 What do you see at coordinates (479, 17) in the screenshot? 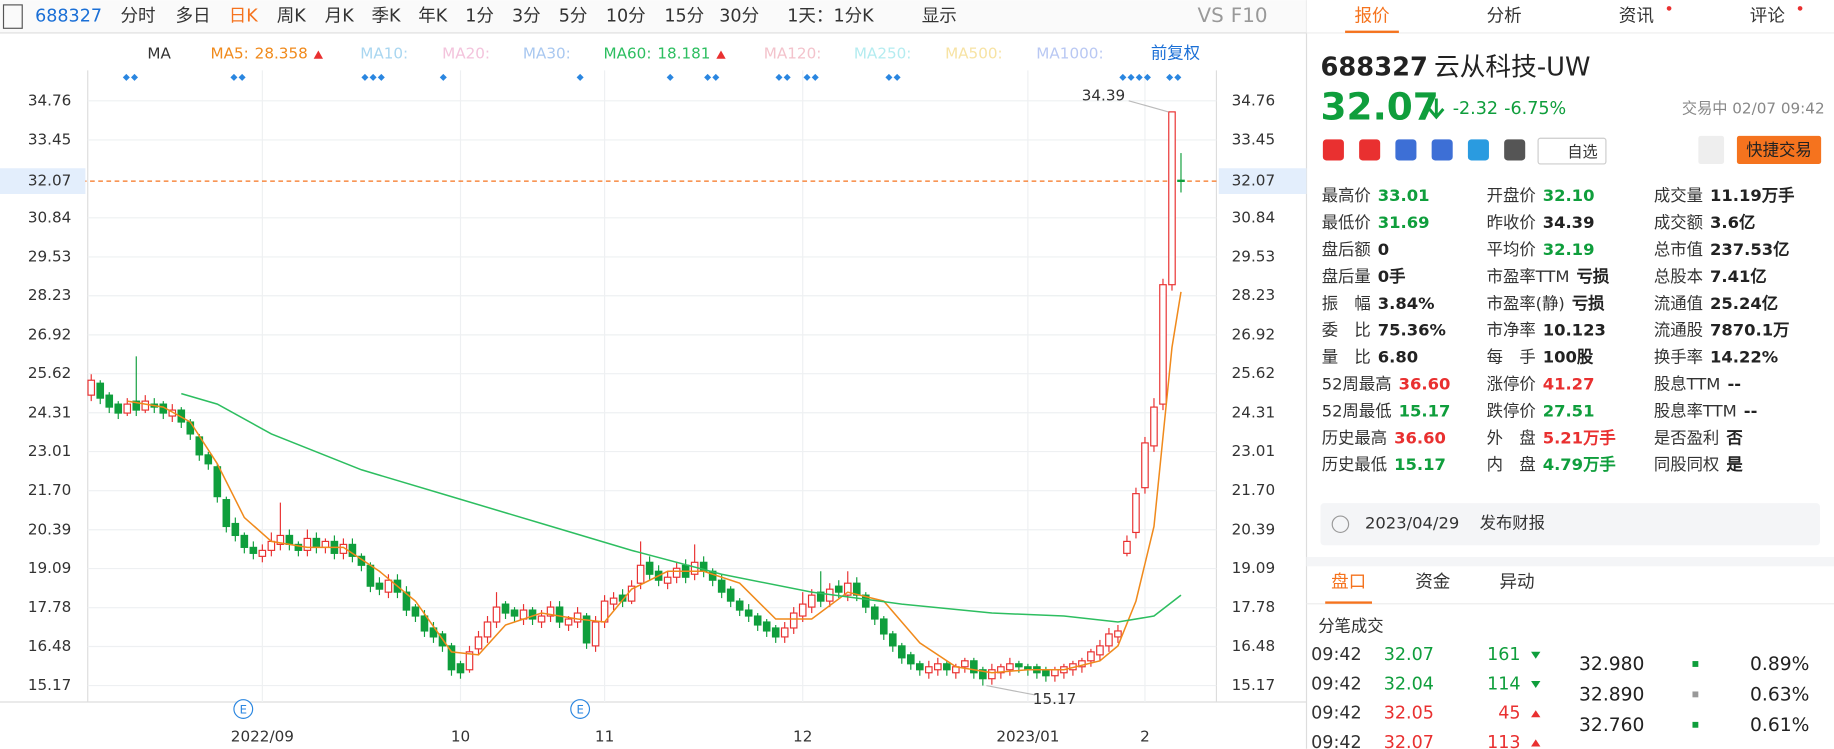
I see `period-tab: 1分` at bounding box center [479, 17].